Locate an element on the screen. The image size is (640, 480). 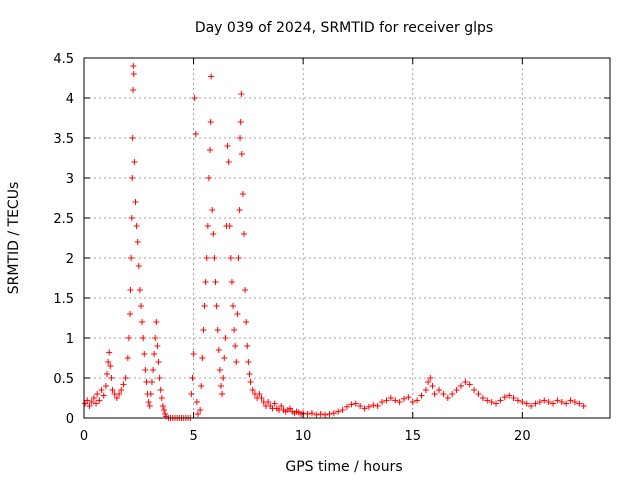
y-axis-label: SRMTID / TECUs is located at coordinates (14, 238).